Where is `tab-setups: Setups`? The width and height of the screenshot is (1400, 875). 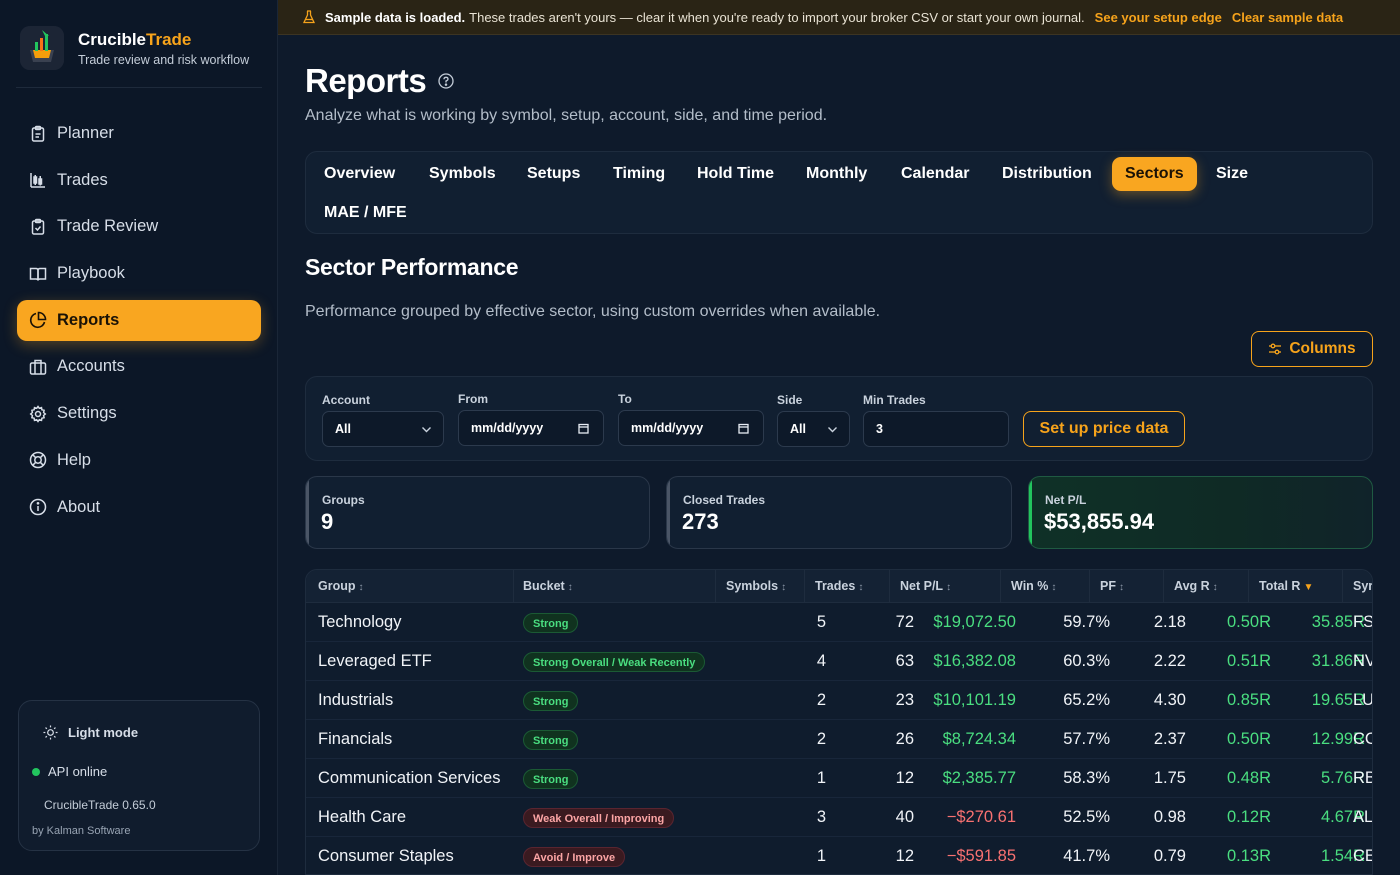
tab-setups: Setups is located at coordinates (554, 173).